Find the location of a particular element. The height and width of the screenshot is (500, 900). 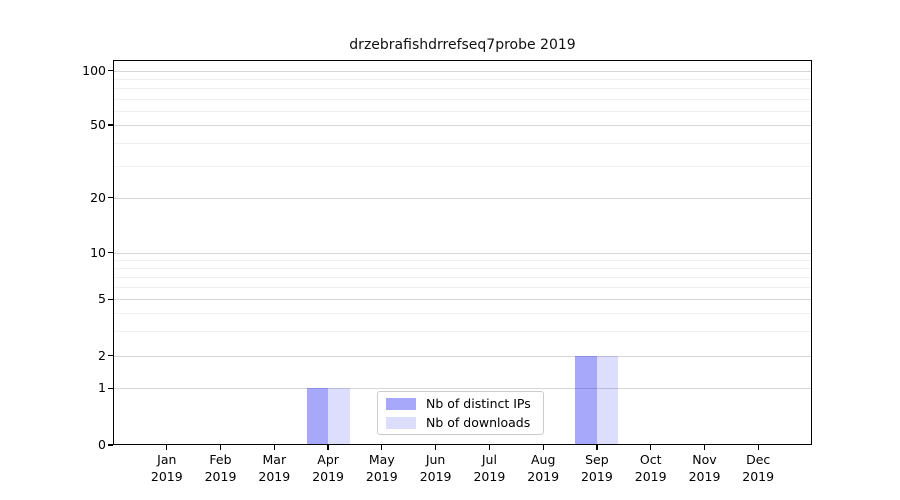

x-tick-month: Aug is located at coordinates (543, 459).